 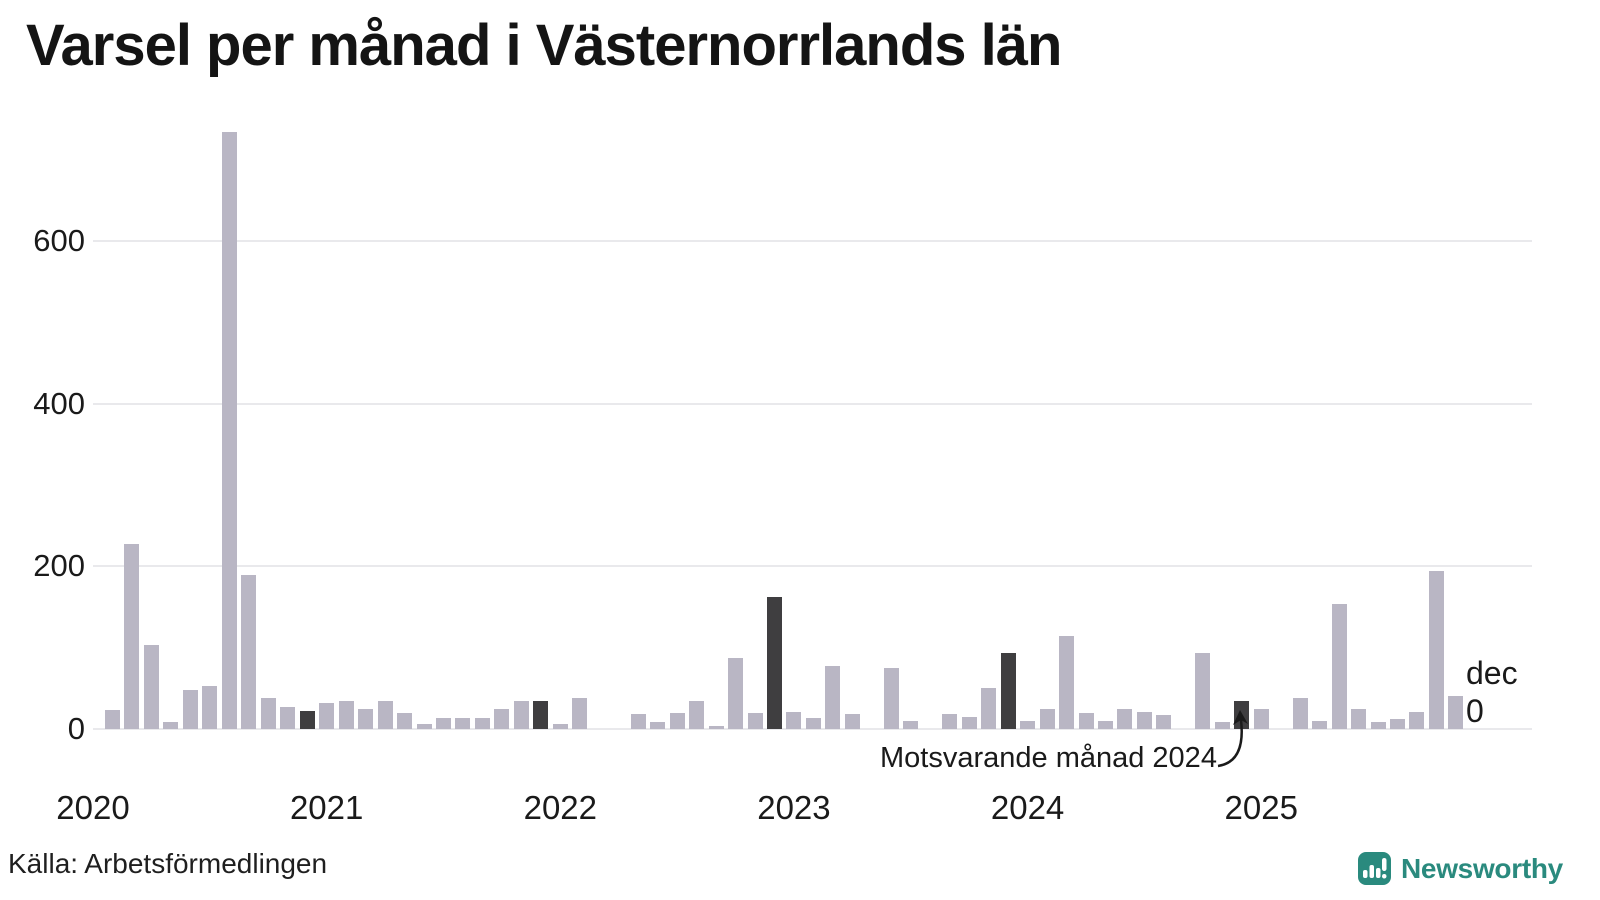 I want to click on bar-mar-2025, so click(x=1300, y=713).